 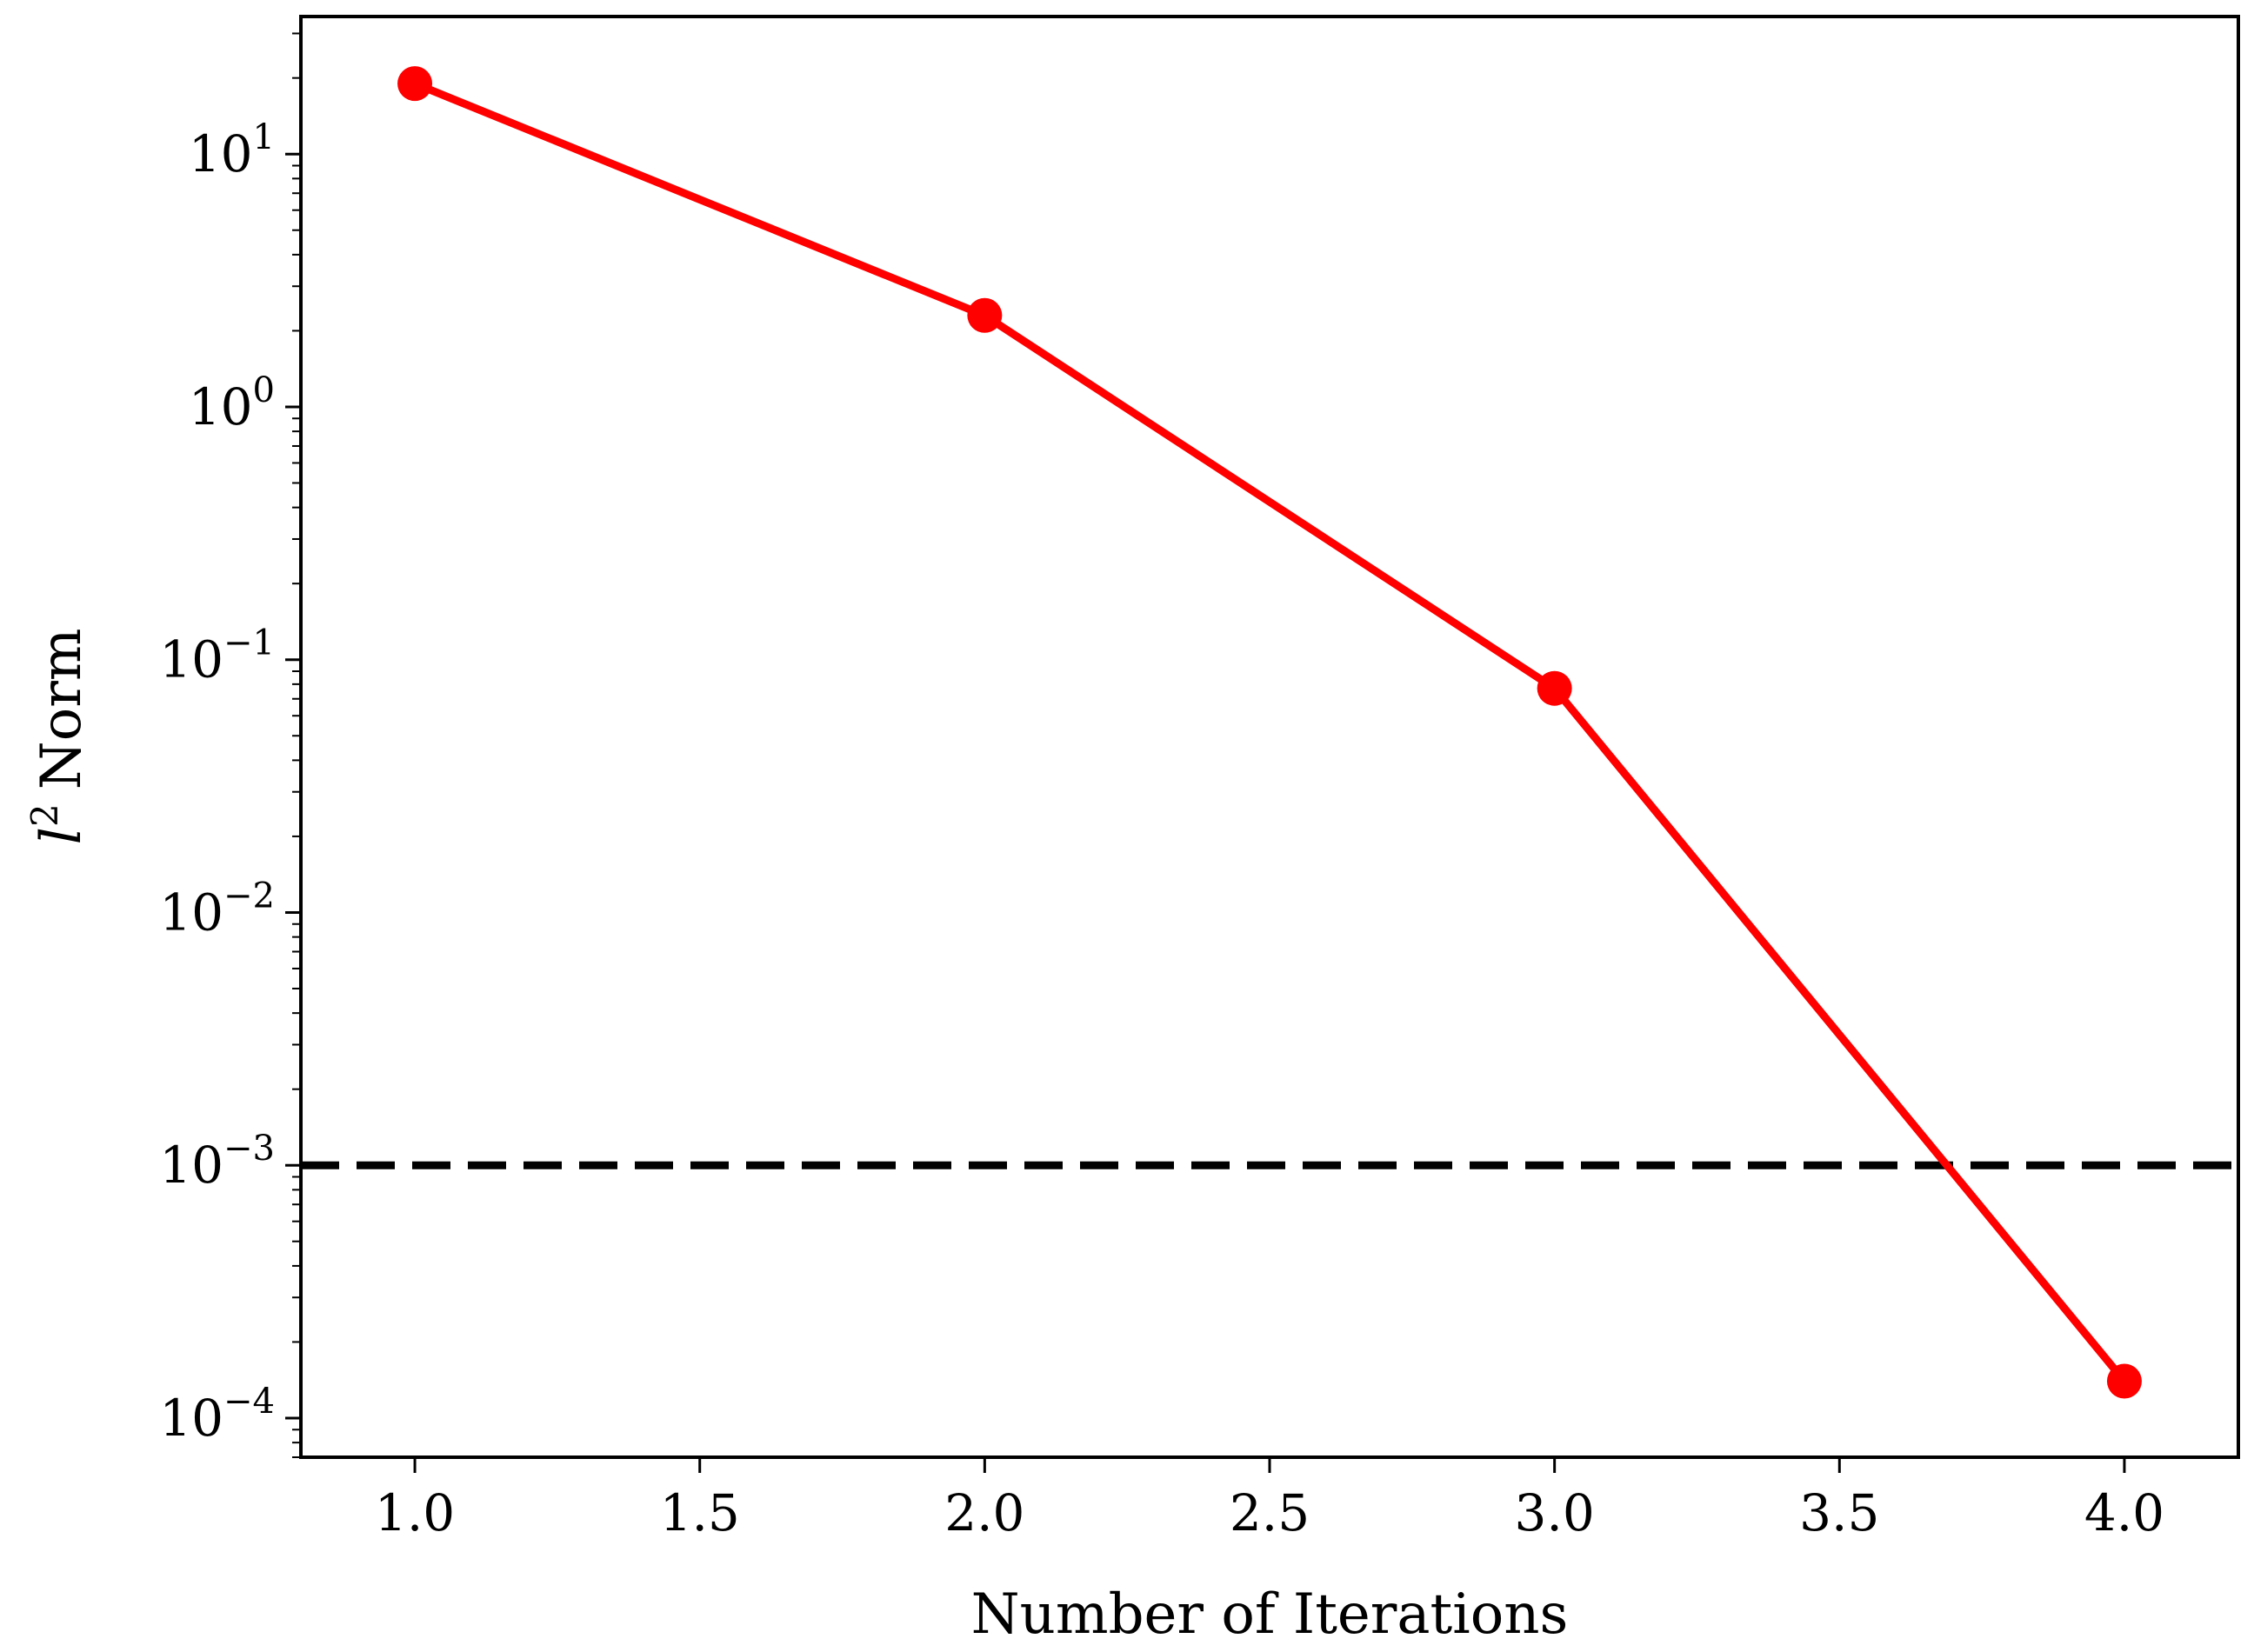 I want to click on y-axis-label: l2 Norm, so click(x=58, y=736).